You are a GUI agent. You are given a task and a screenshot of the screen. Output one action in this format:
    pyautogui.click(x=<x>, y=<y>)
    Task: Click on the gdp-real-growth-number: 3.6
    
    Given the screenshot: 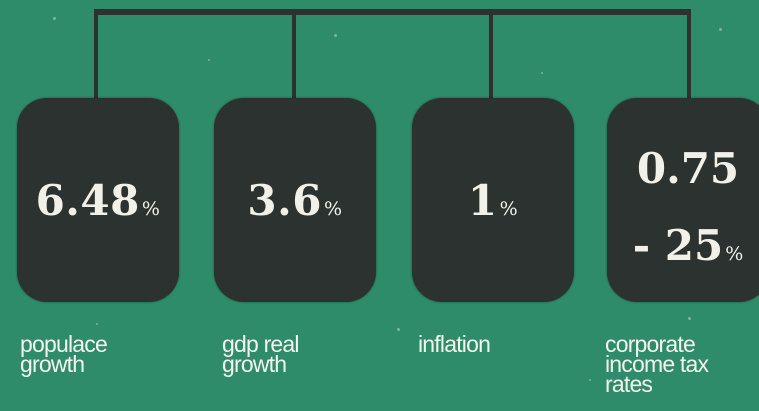 What is the action you would take?
    pyautogui.click(x=284, y=200)
    